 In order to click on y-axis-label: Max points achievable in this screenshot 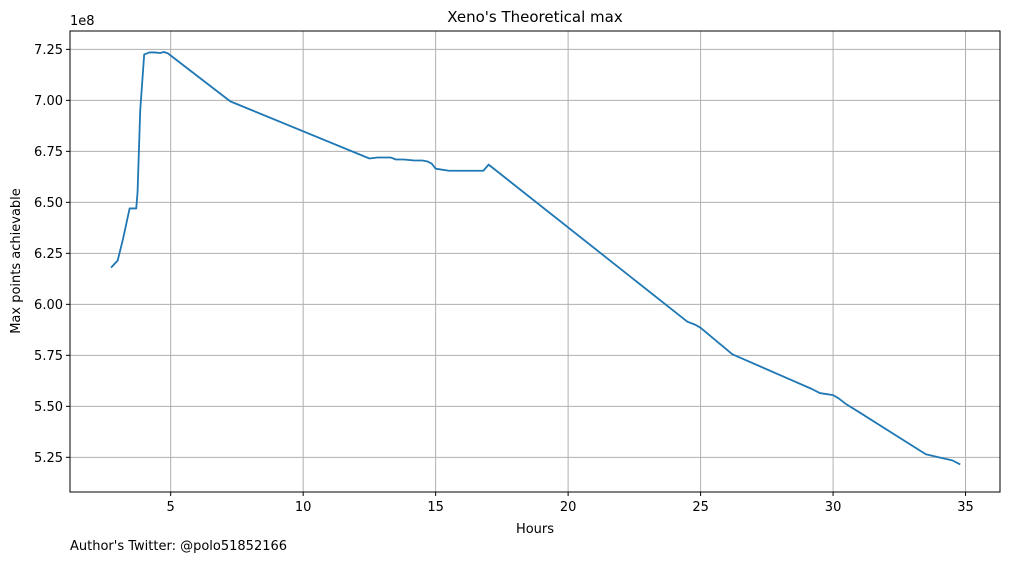, I will do `click(16, 261)`.